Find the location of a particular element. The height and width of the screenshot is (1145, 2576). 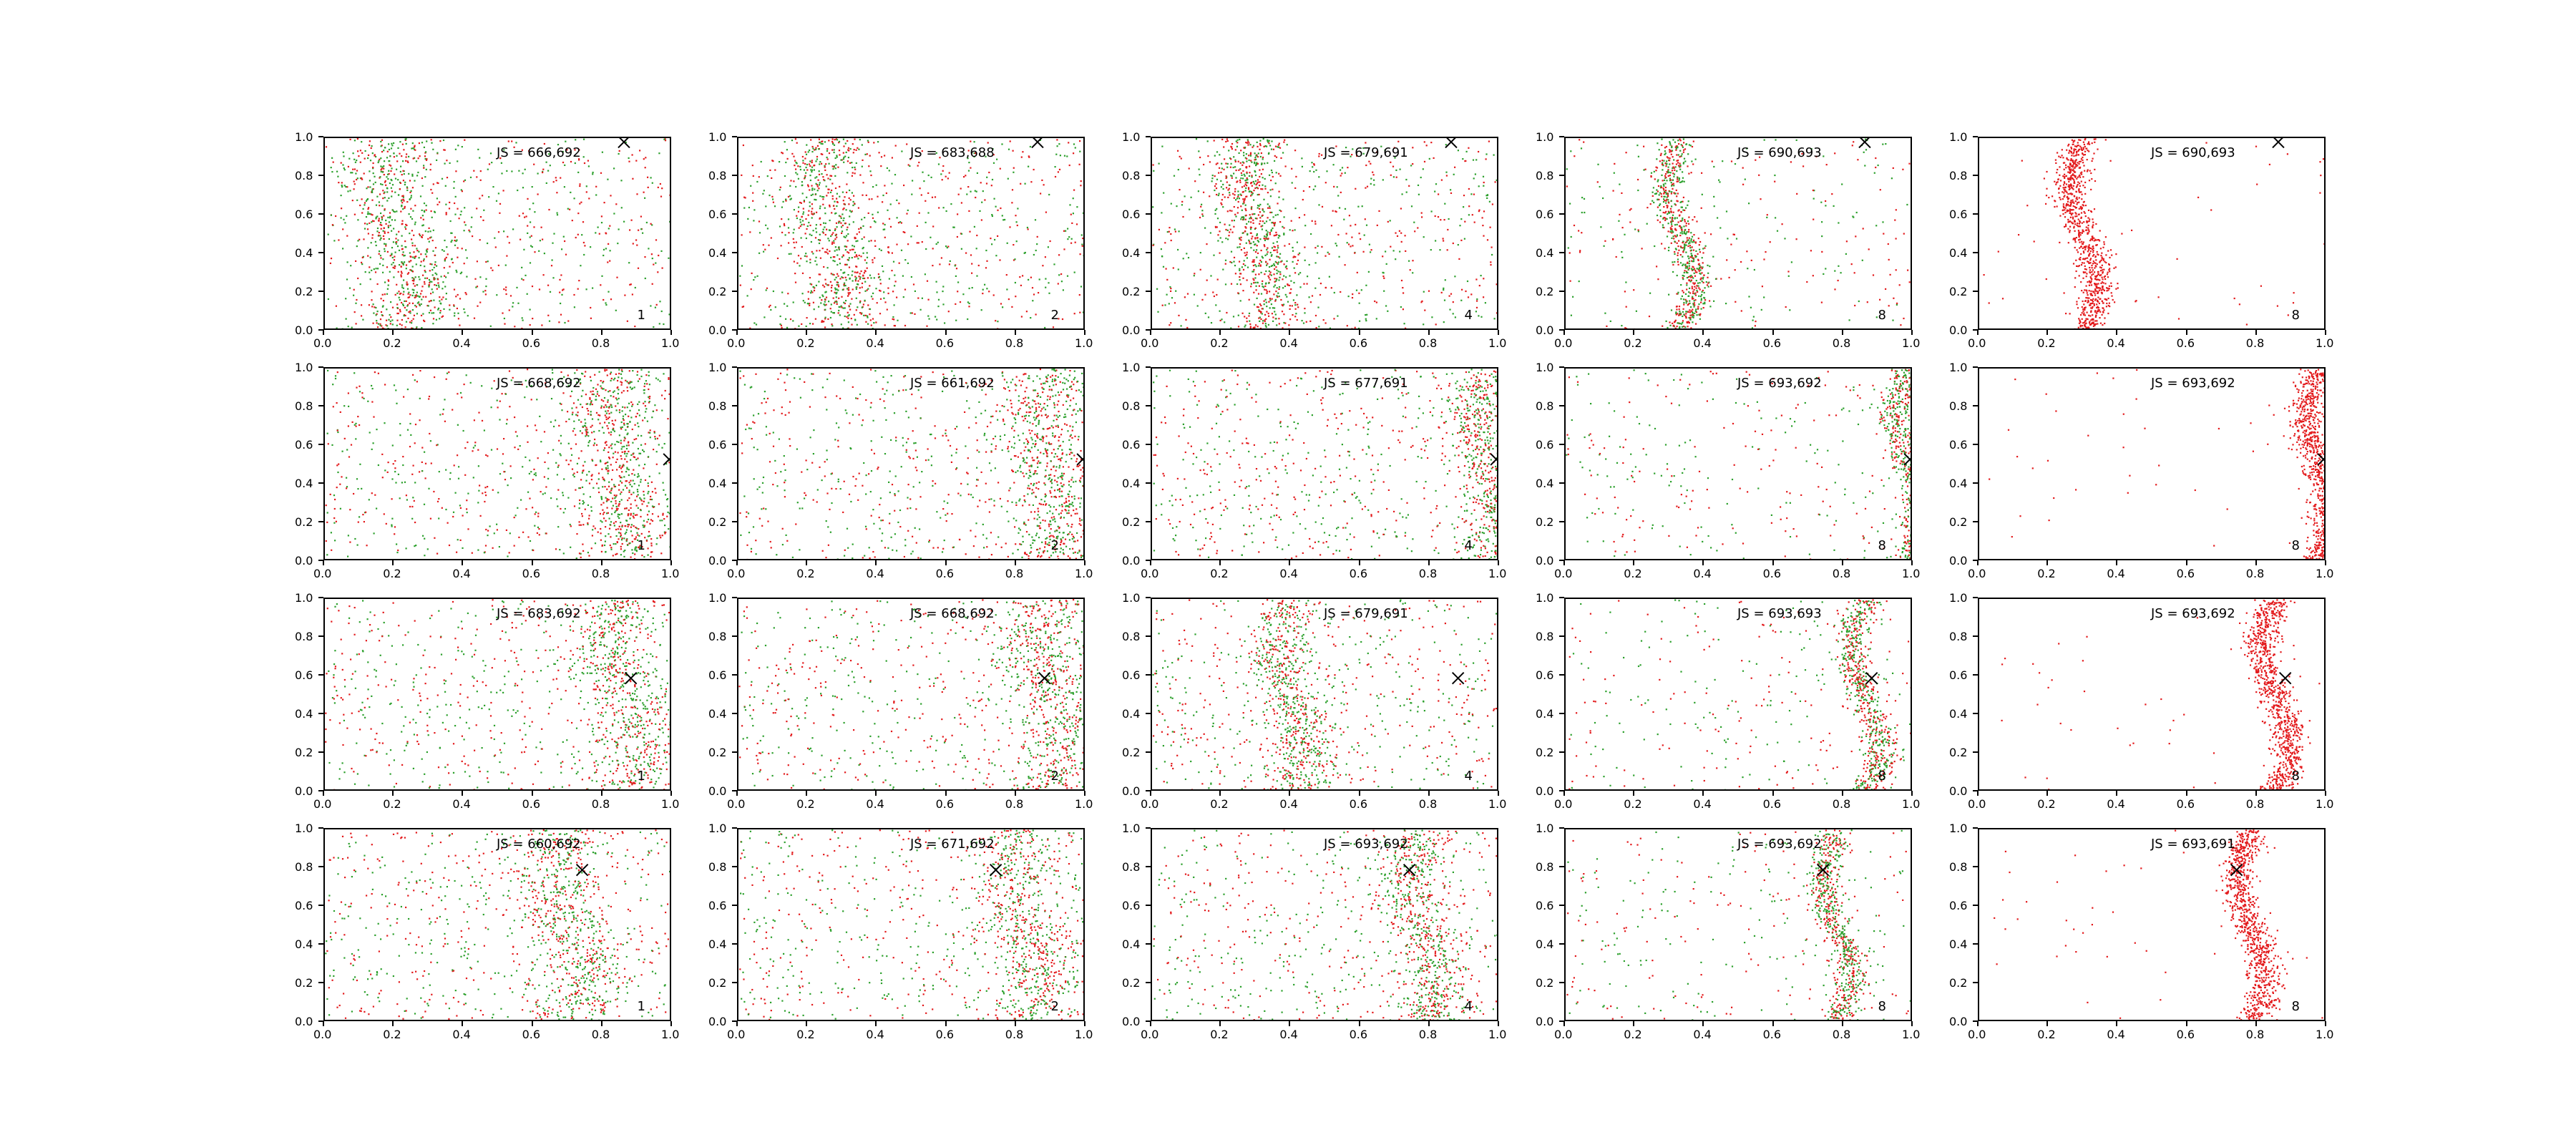

scatter-panel: JS = 683,688 2 is located at coordinates (911, 233).